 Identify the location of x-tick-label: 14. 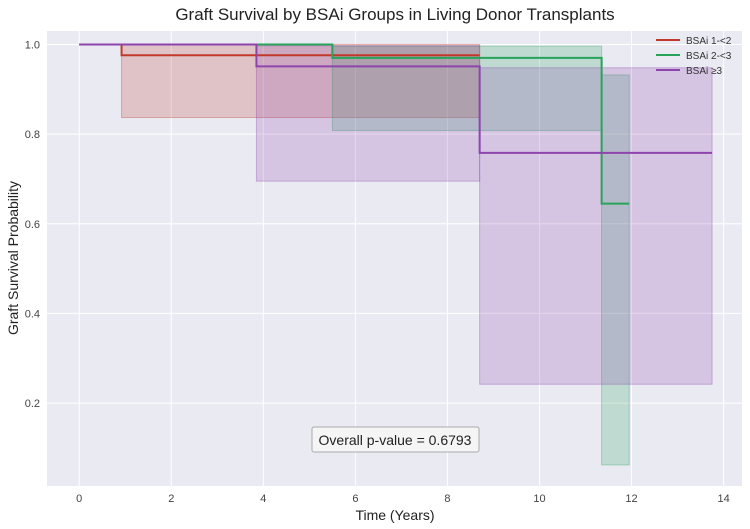
(723, 499).